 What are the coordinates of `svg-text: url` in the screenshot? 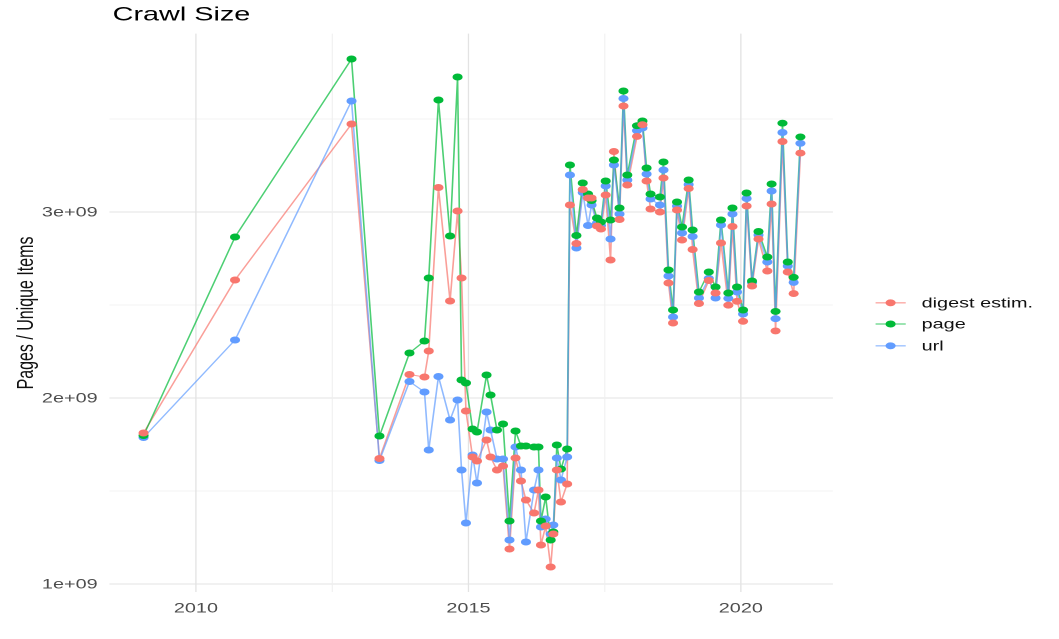 It's located at (933, 345).